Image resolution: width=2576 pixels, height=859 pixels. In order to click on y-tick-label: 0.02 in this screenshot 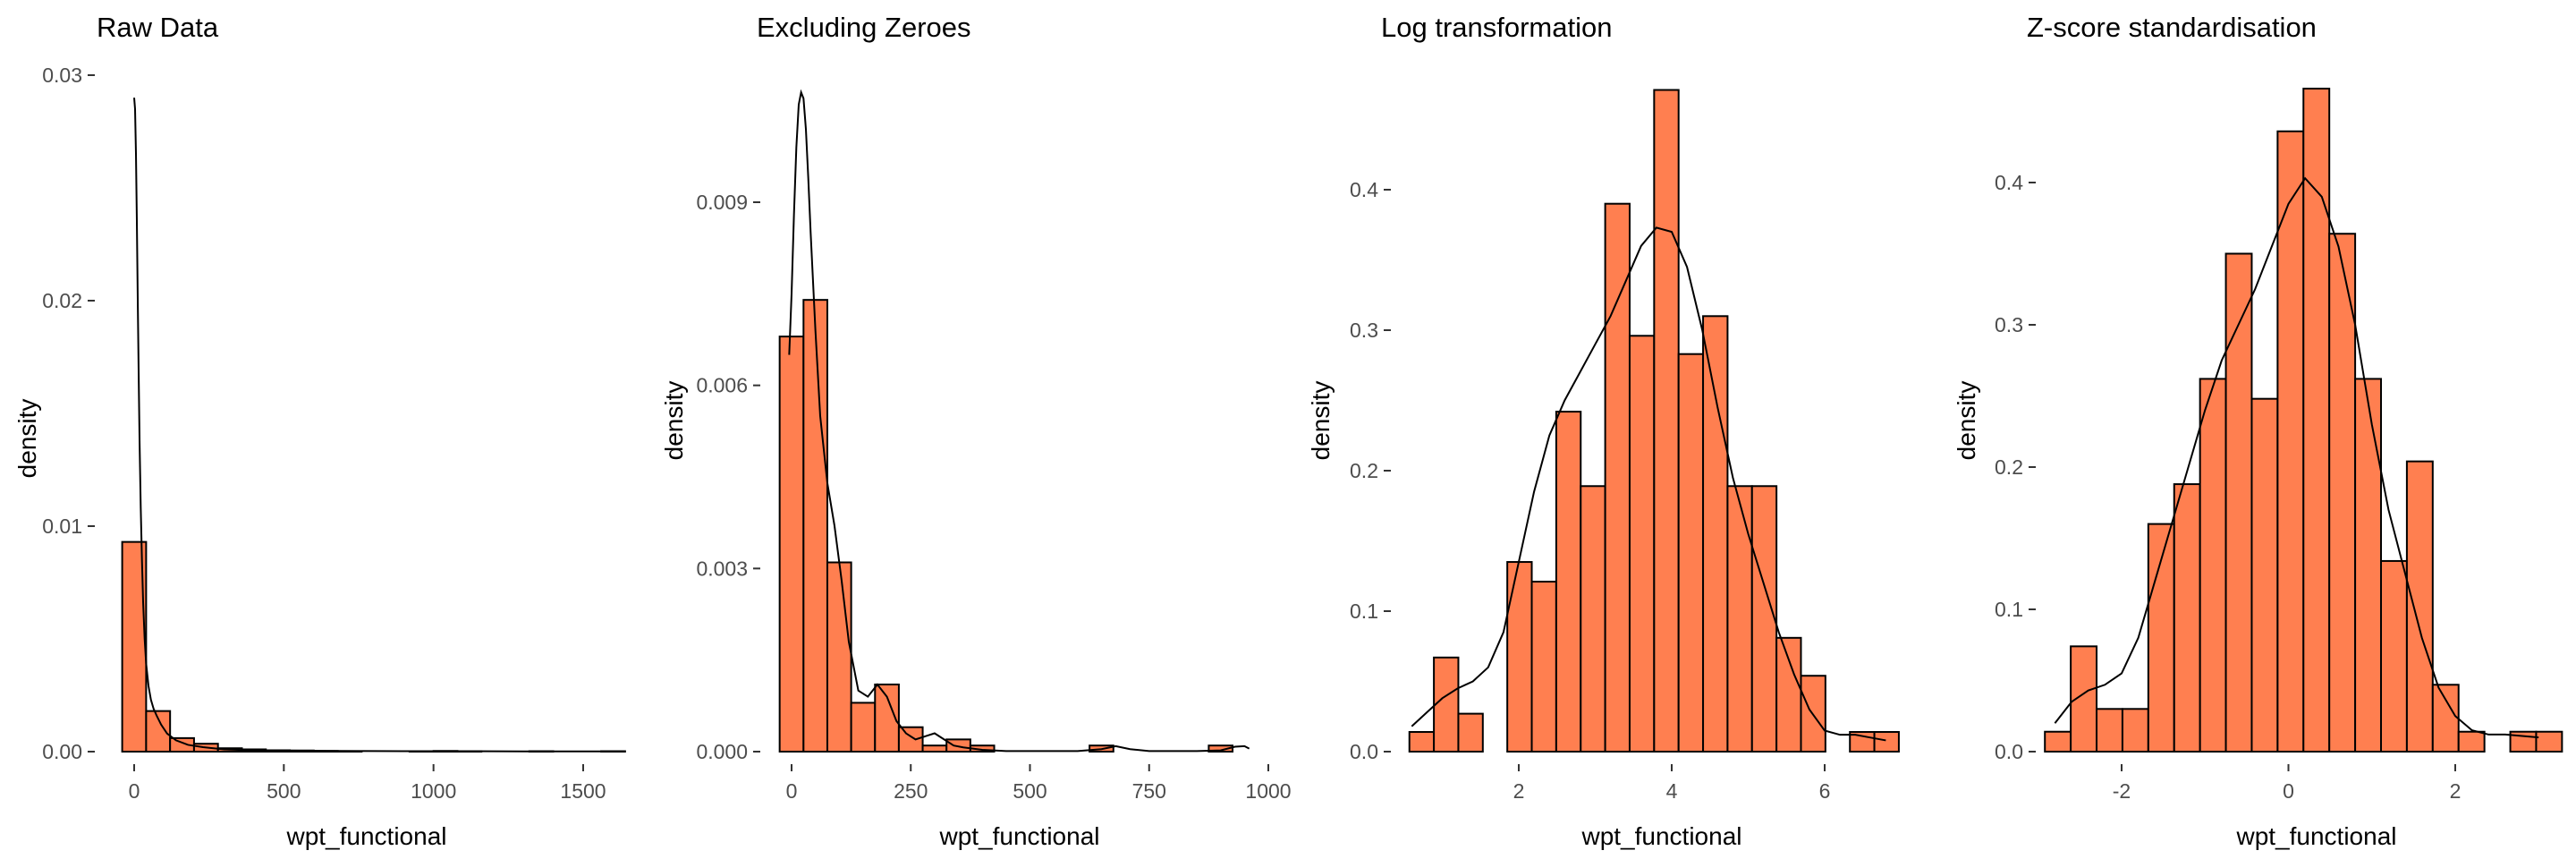, I will do `click(62, 300)`.